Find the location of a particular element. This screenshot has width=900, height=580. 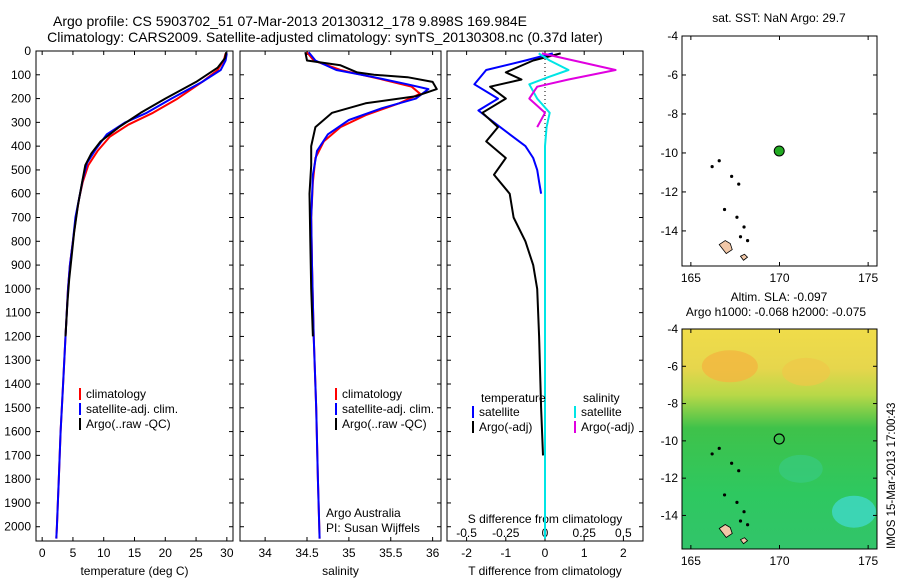

y-tick-label: 0 is located at coordinates (27, 51).